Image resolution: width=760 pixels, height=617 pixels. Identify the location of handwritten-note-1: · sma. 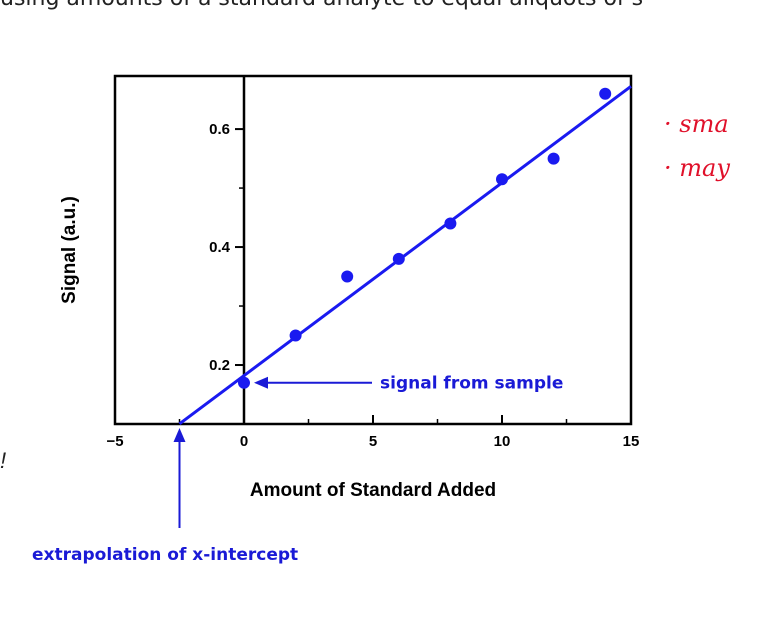
(696, 124).